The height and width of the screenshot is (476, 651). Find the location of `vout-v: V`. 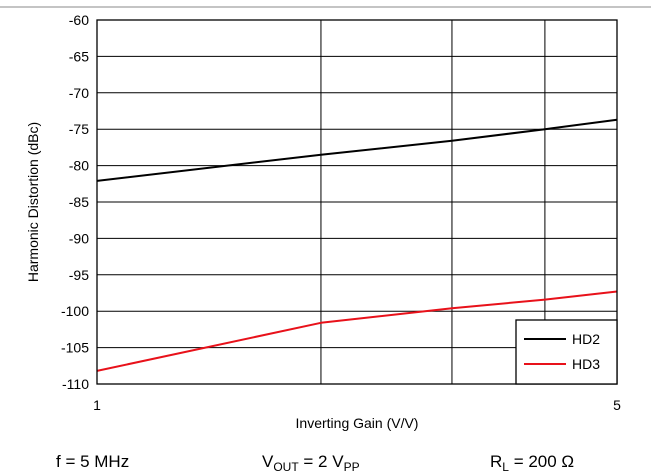

vout-v: V is located at coordinates (268, 461).